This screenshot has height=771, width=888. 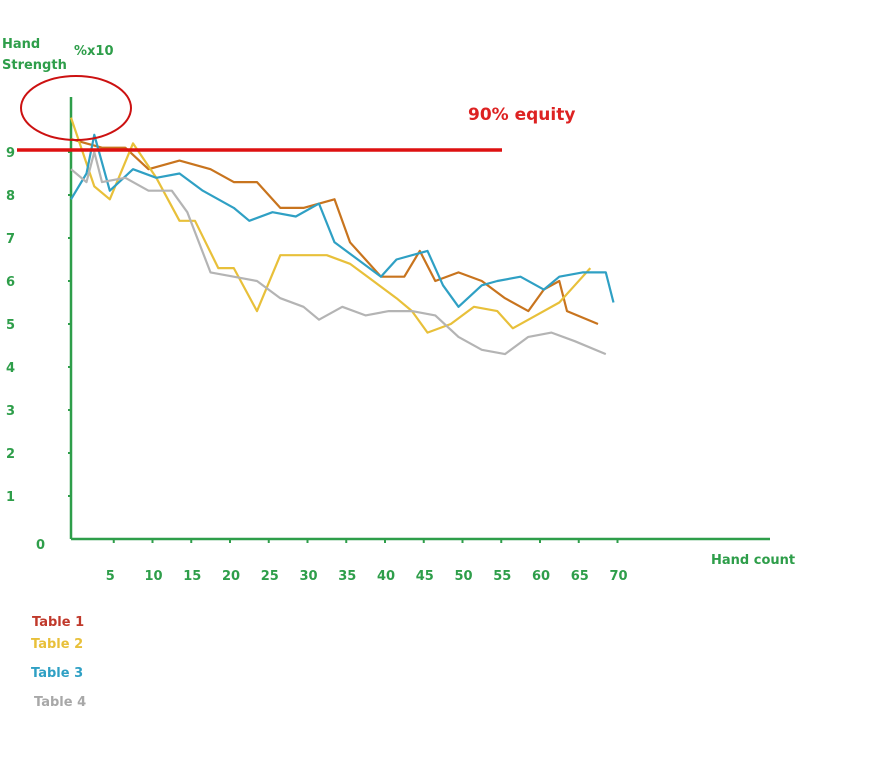 I want to click on y-tick-label: 4, so click(x=10, y=368).